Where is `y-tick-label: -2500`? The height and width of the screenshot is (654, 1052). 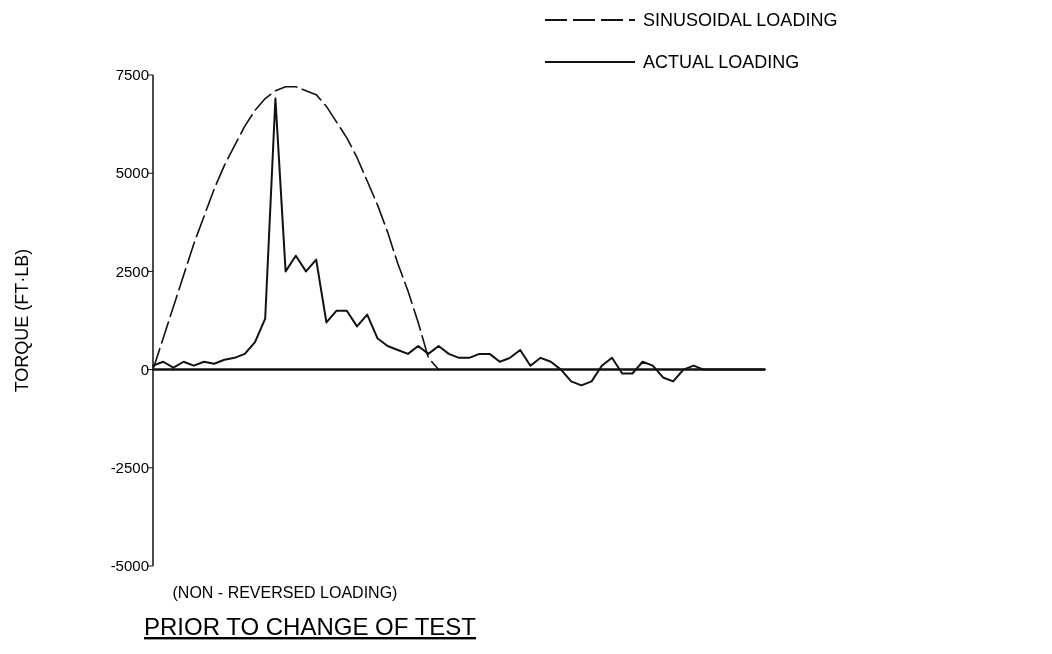
y-tick-label: -2500 is located at coordinates (129, 468).